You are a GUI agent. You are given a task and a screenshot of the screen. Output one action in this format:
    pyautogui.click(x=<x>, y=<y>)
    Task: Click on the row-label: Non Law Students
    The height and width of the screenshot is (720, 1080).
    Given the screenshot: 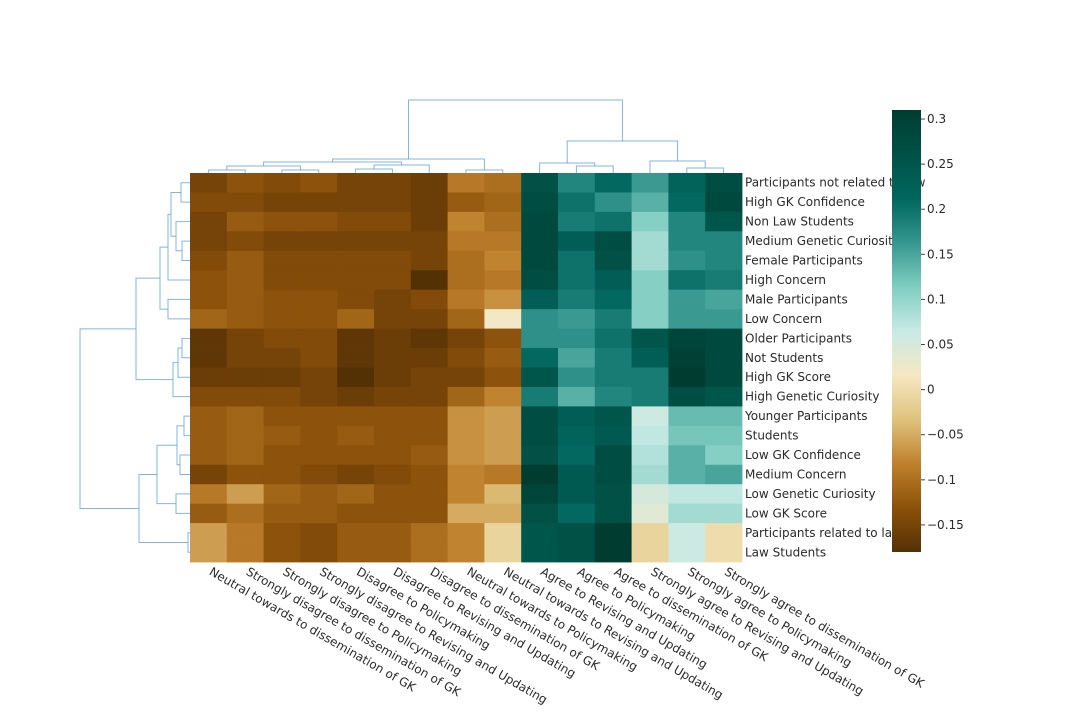 What is the action you would take?
    pyautogui.click(x=799, y=222)
    